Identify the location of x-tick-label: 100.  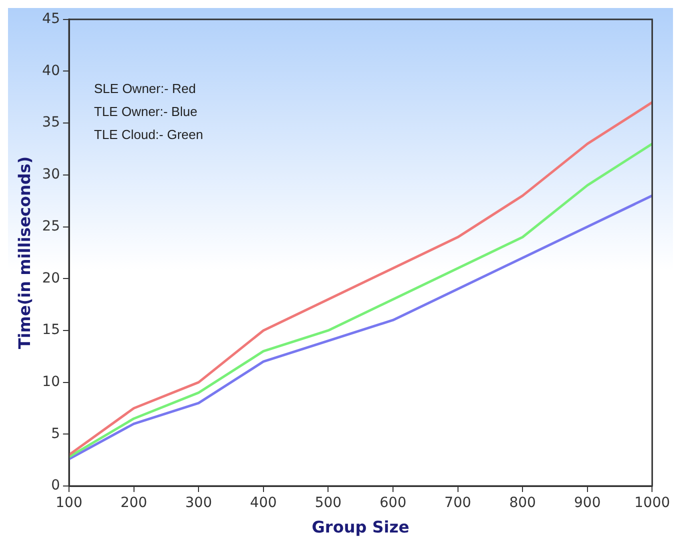
(69, 503).